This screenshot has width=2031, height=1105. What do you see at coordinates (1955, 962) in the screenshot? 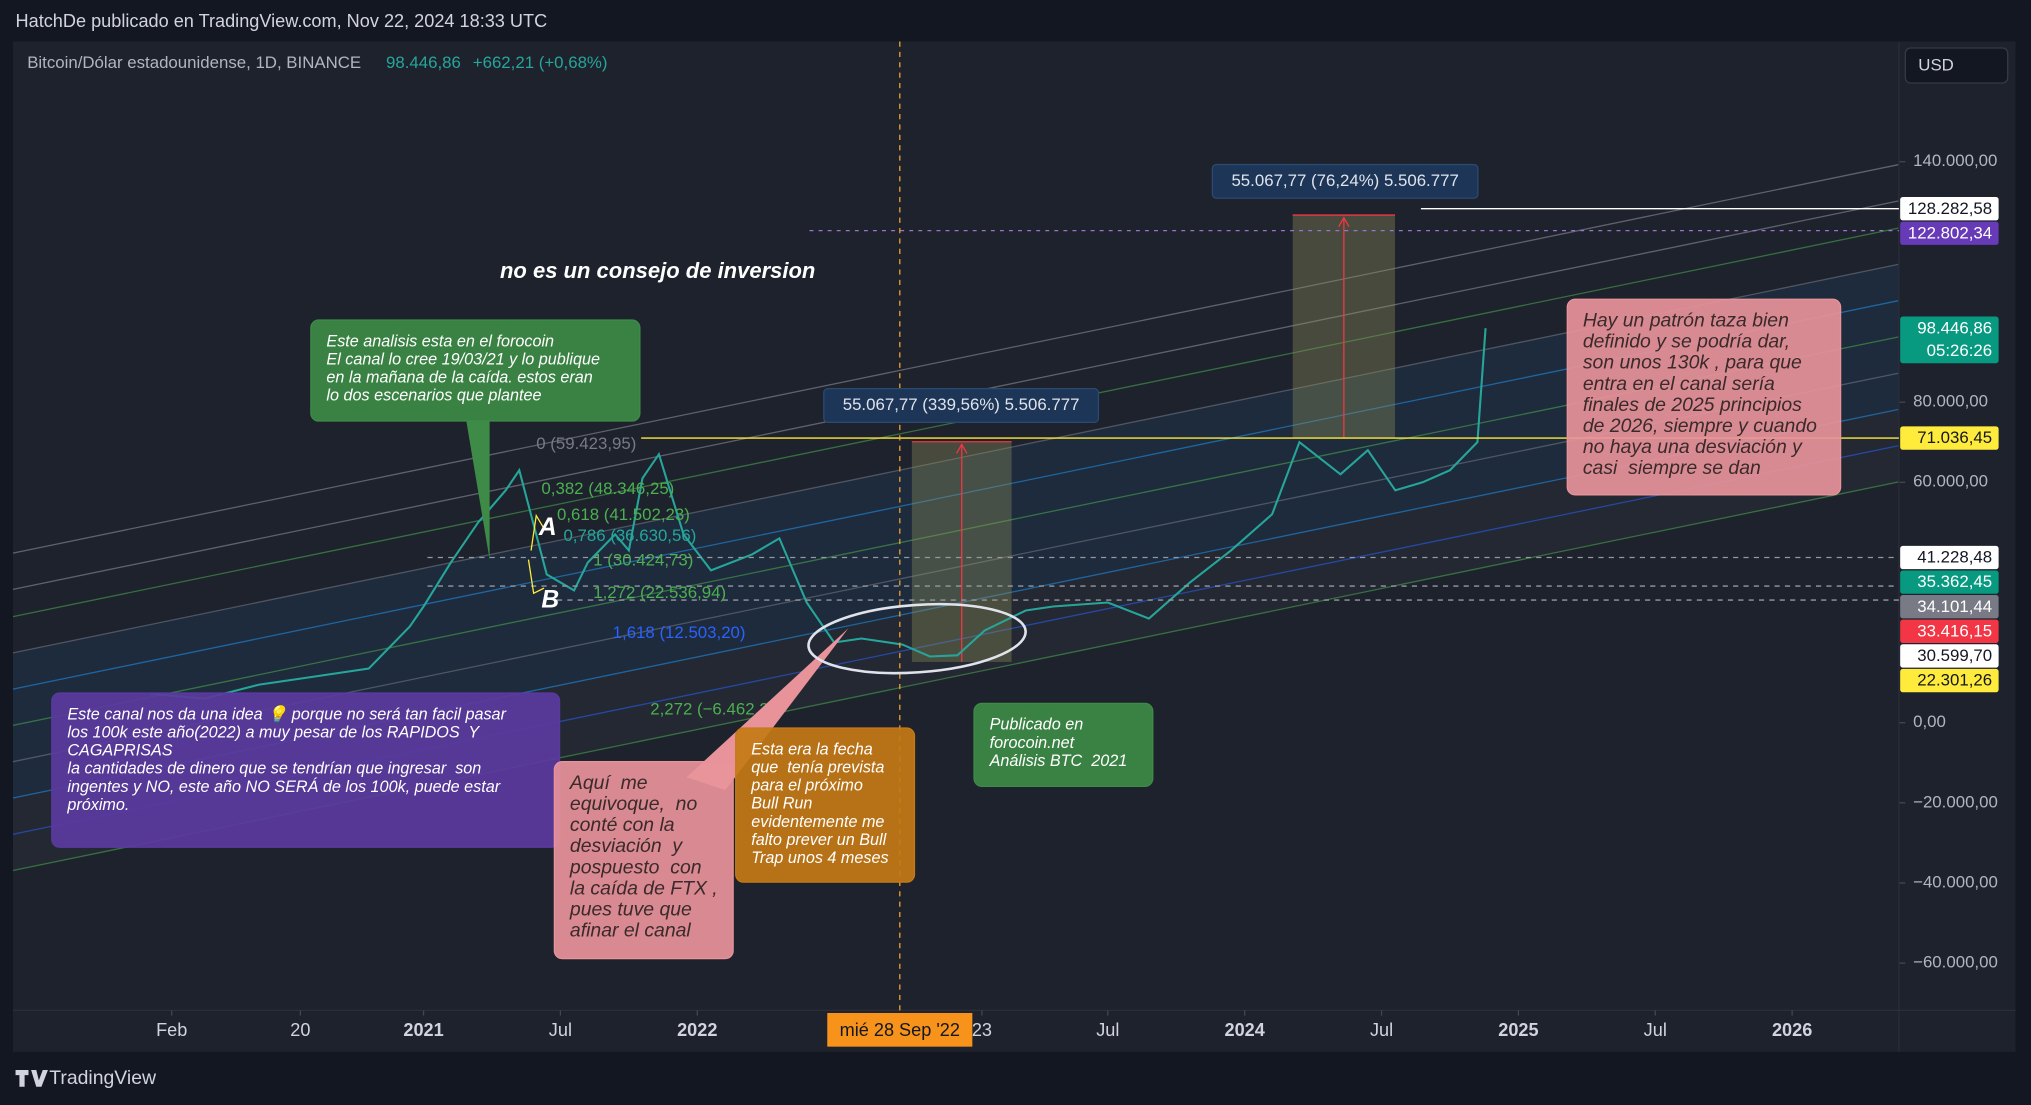
I see `y-tick-label: −60.000,00` at bounding box center [1955, 962].